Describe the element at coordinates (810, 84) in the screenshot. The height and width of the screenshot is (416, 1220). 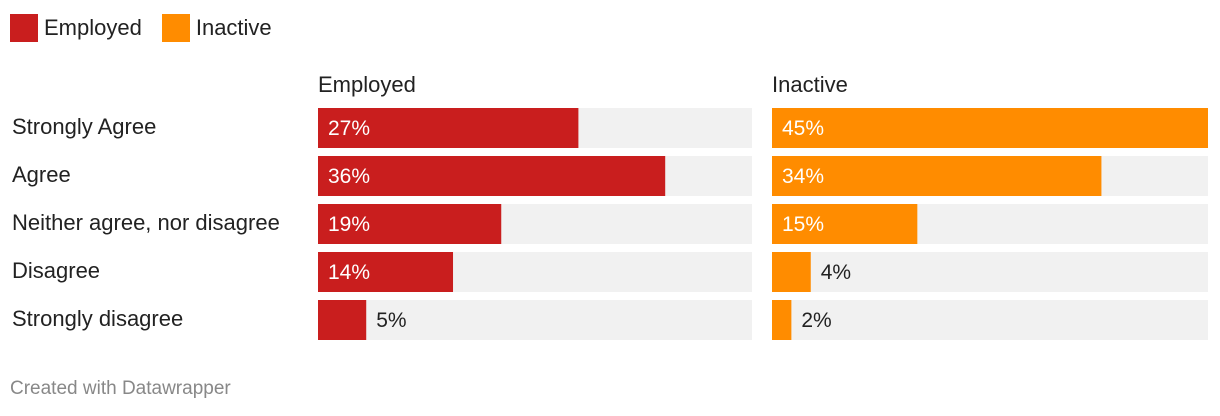
I see `panel-title-inactive: Inactive` at that location.